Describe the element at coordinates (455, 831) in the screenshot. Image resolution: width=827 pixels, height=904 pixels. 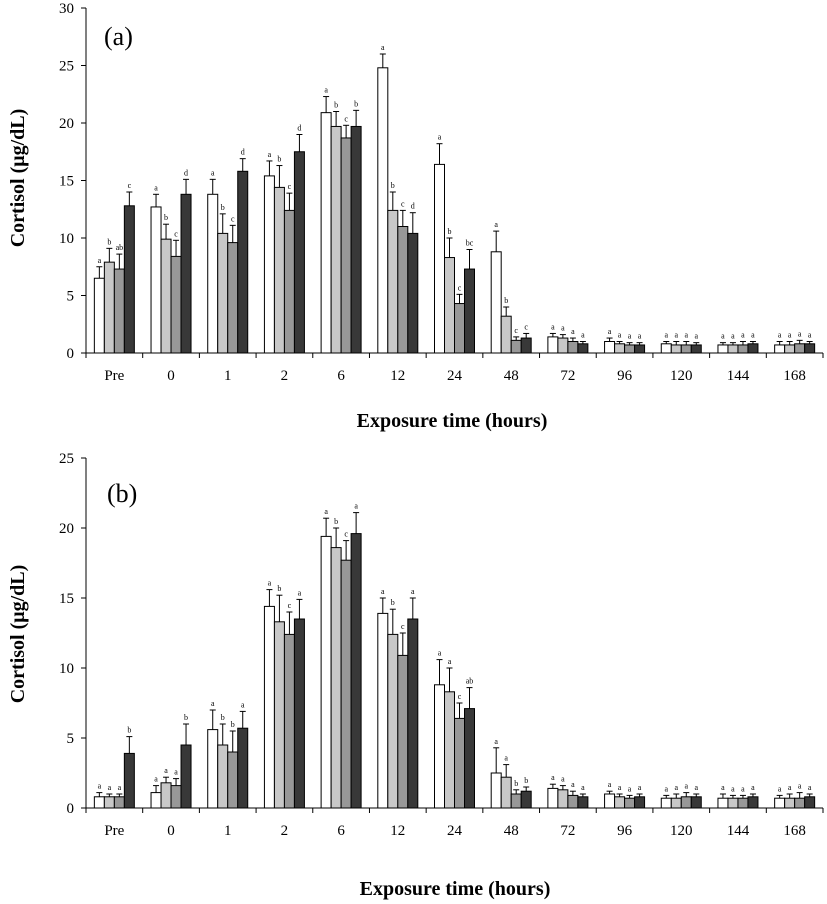
I see `panel-b-x-tick-label: 24` at that location.